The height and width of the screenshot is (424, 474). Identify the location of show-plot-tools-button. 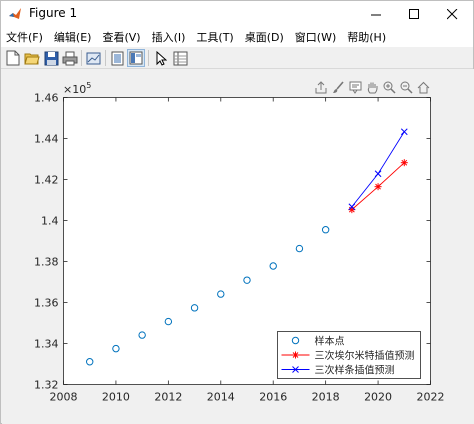
(136, 58).